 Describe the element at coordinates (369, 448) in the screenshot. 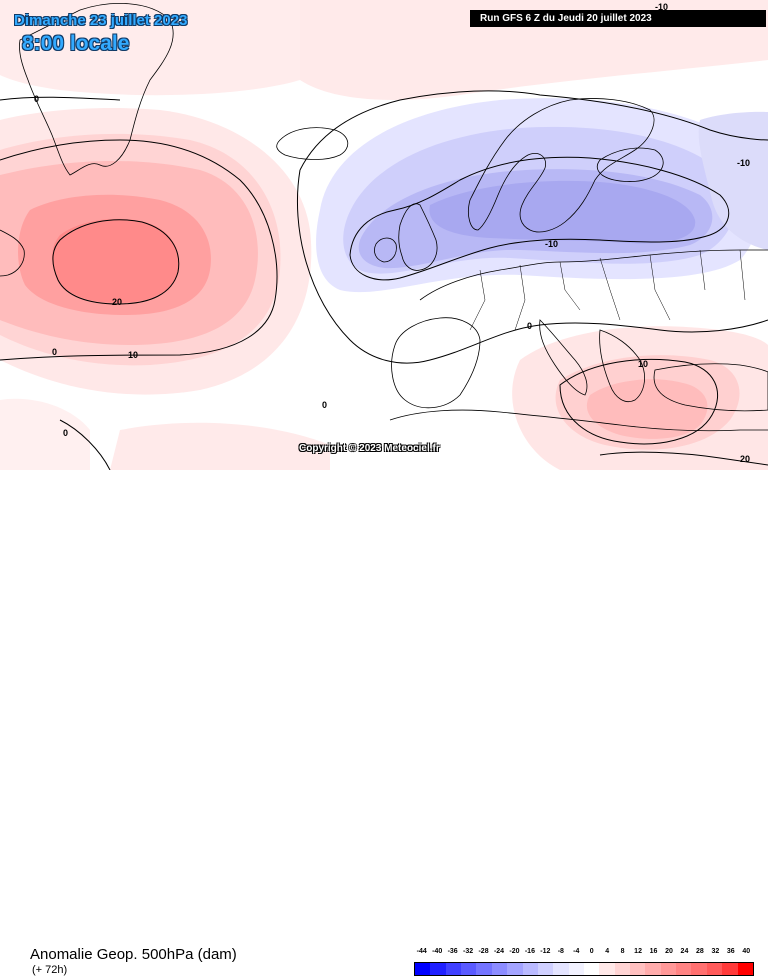

I see `copyright: Copyright © 2023 Meteociel.fr` at that location.